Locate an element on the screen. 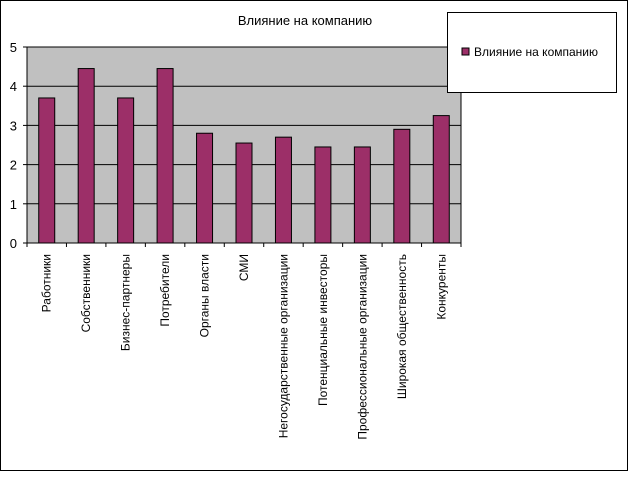  x-tick-label: Широкая общественность is located at coordinates (402, 326).